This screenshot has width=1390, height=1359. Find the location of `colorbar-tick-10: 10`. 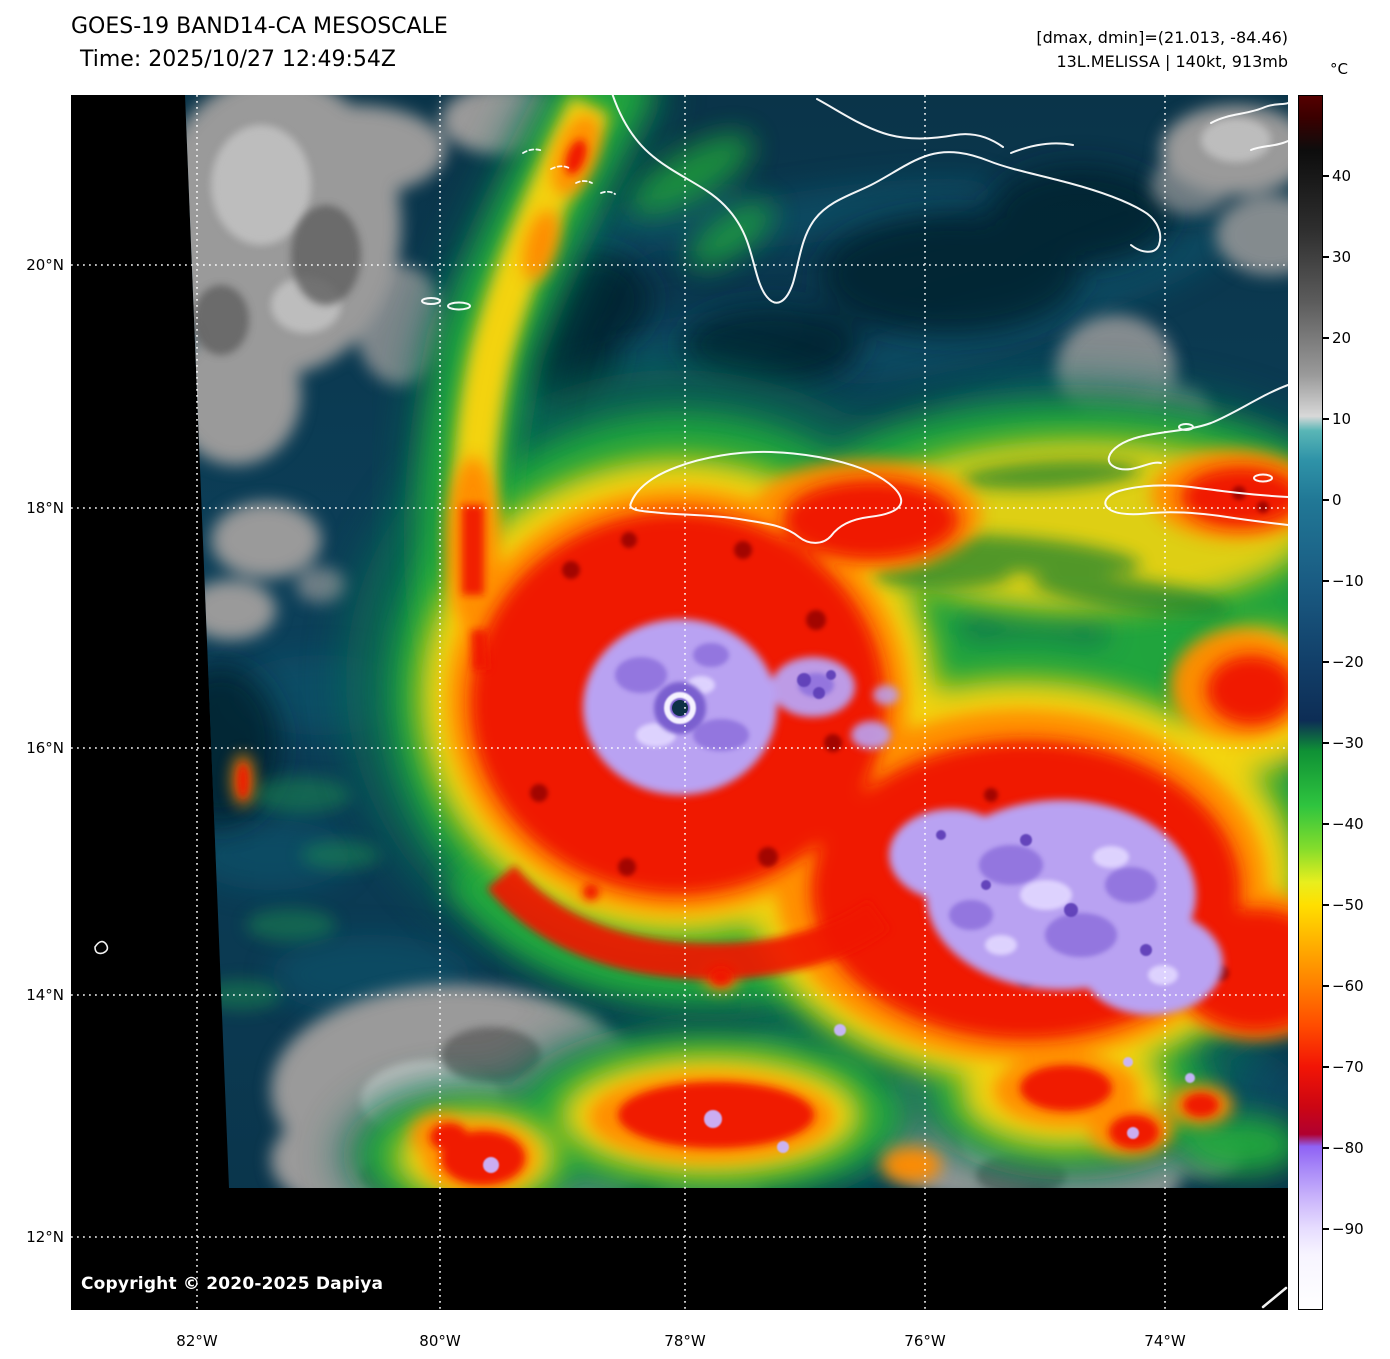

colorbar-tick-10: 10 is located at coordinates (1342, 419).